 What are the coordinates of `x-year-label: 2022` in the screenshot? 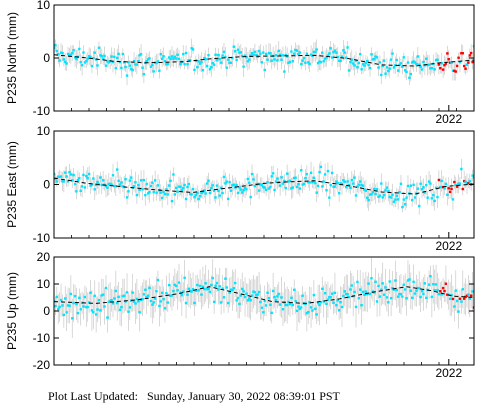 It's located at (448, 246).